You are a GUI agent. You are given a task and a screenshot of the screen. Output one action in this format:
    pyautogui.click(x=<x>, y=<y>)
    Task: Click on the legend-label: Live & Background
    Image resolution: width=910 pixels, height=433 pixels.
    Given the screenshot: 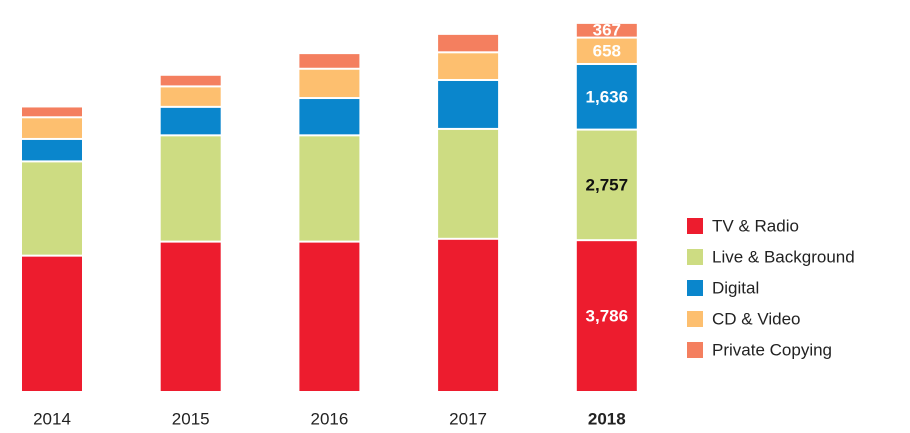 What is the action you would take?
    pyautogui.click(x=783, y=256)
    